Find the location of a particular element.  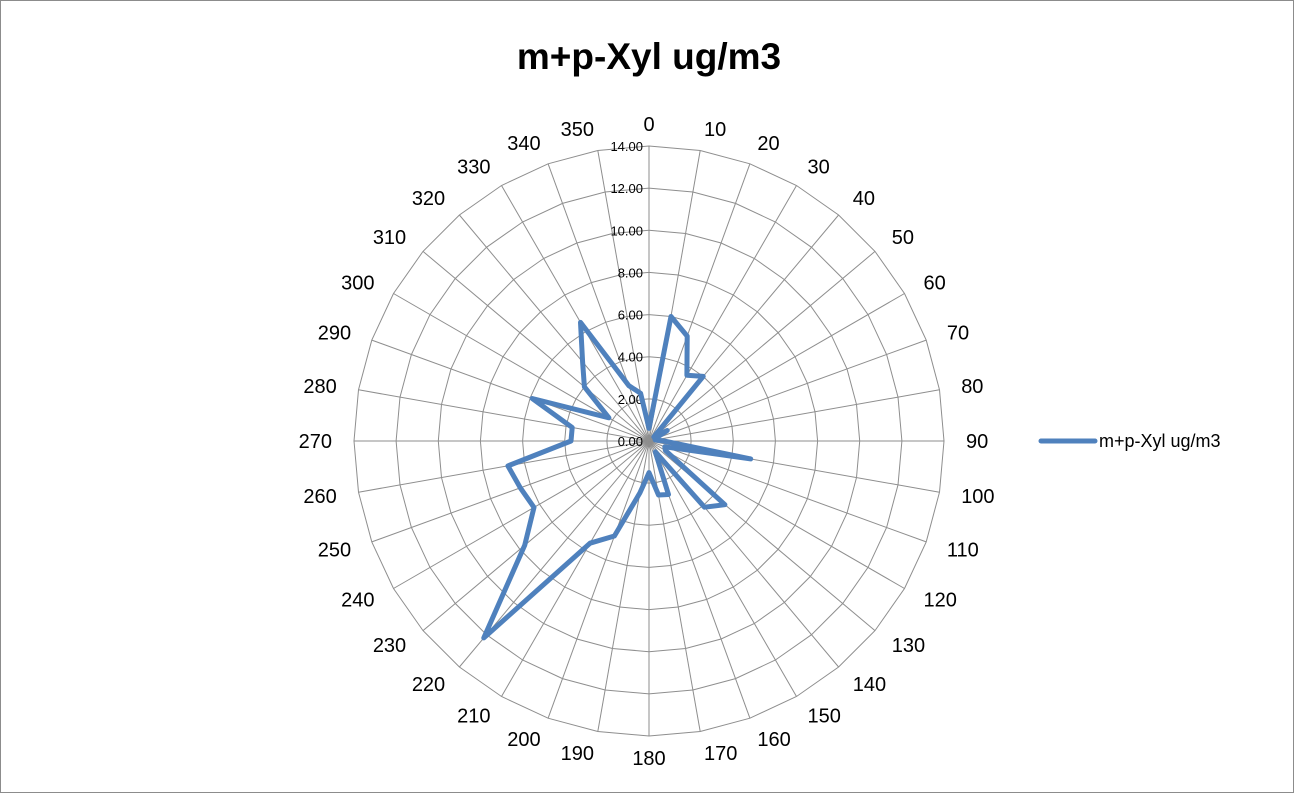

category-label: 260 is located at coordinates (319, 497).